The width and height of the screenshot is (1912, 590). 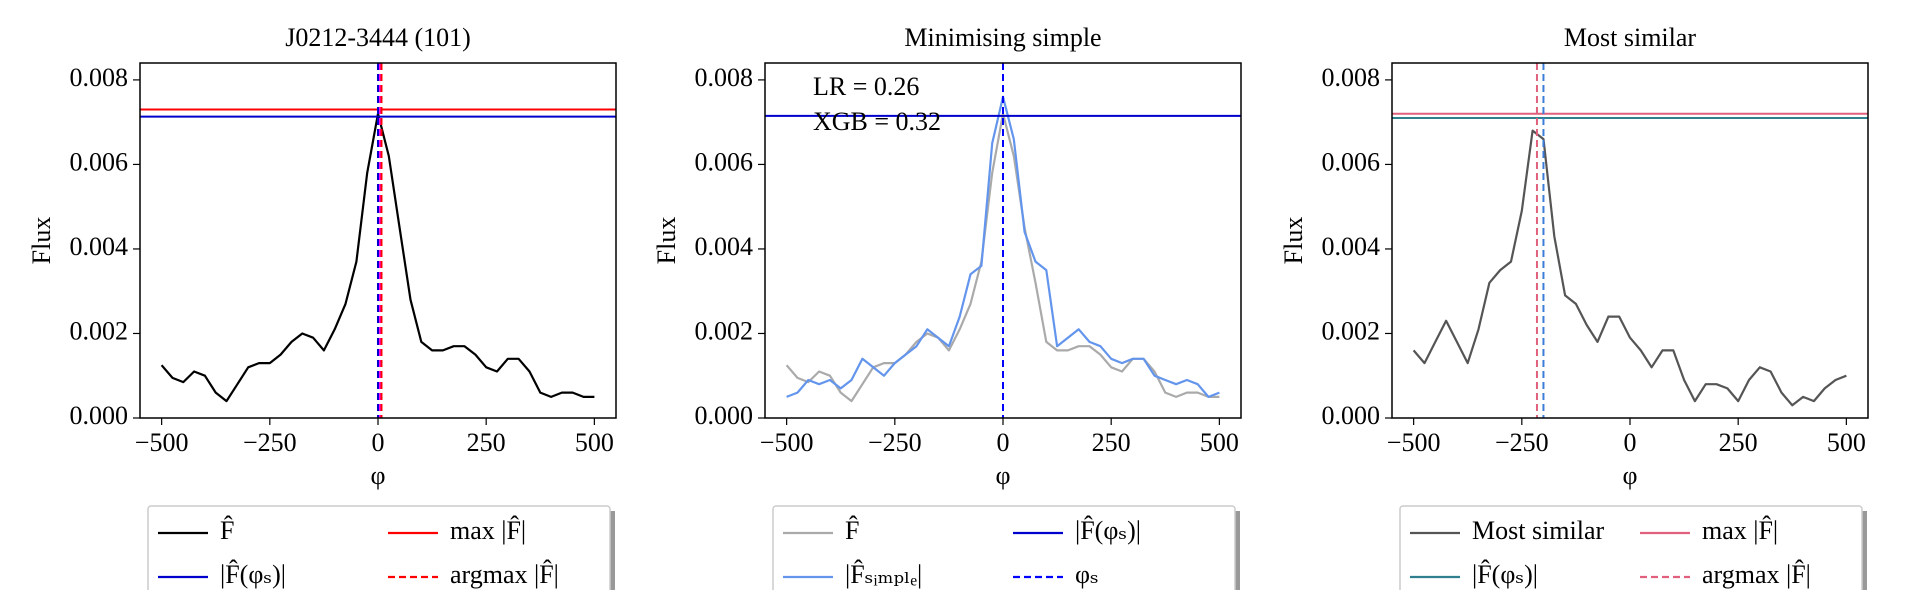 What do you see at coordinates (1630, 37) in the screenshot?
I see `chart-title: Most similar` at bounding box center [1630, 37].